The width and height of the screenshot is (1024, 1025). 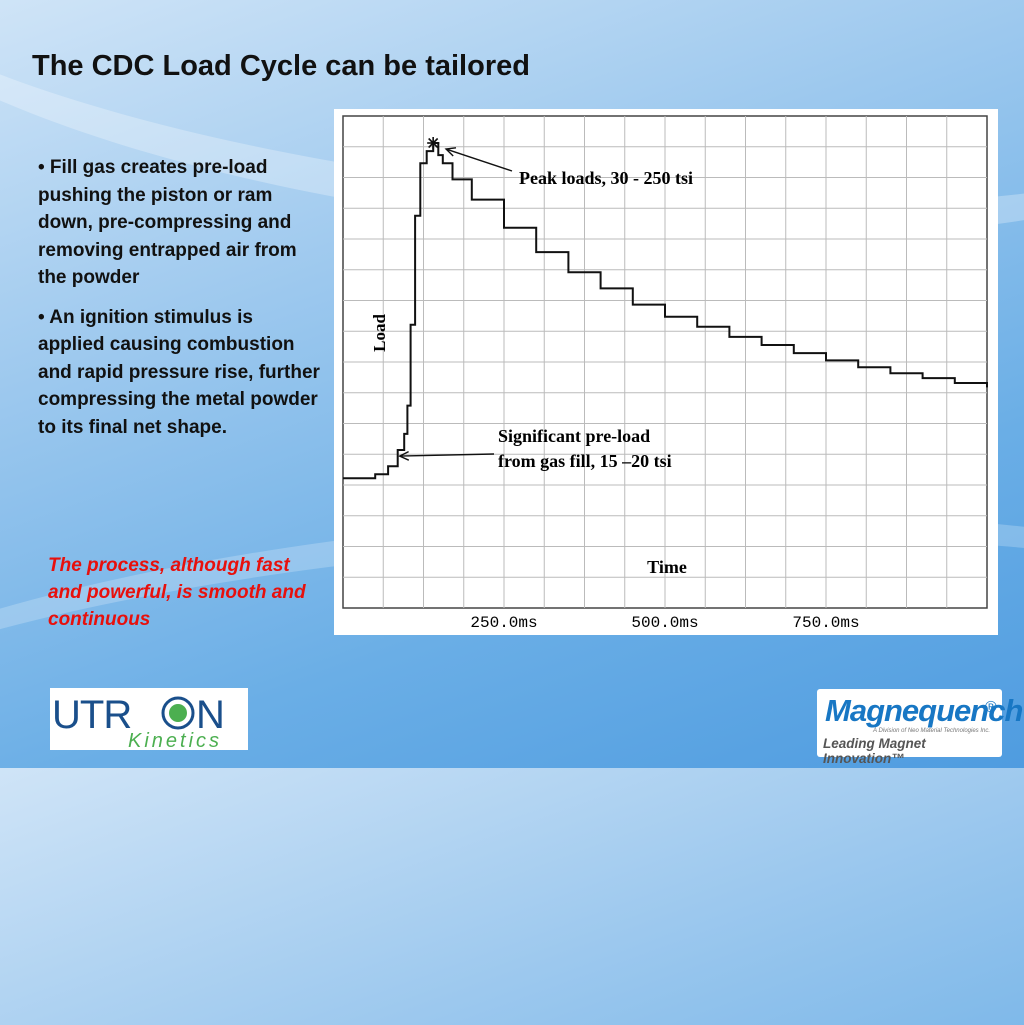 I want to click on utron-o-ring, so click(x=178, y=713).